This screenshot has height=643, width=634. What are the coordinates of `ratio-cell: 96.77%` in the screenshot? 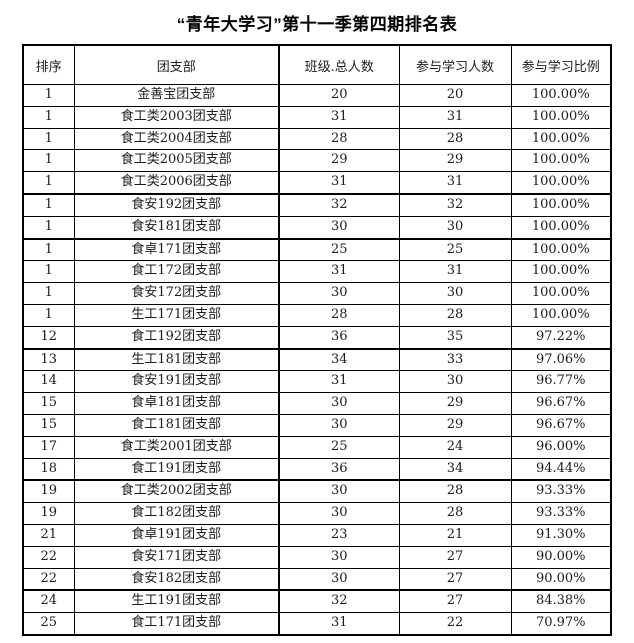 It's located at (561, 382).